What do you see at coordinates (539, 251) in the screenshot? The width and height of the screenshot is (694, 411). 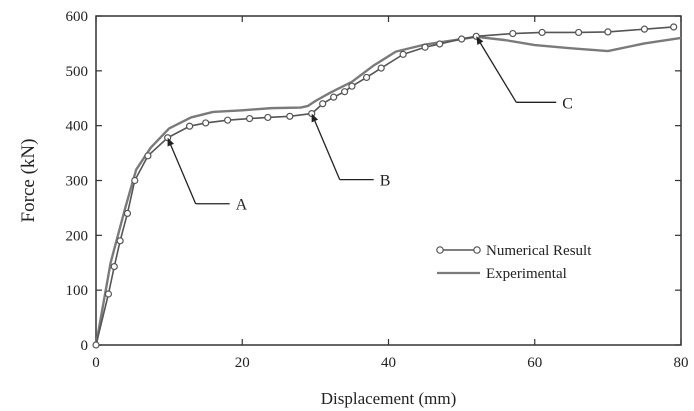 I see `legend-label-numerical: Numerical Result` at bounding box center [539, 251].